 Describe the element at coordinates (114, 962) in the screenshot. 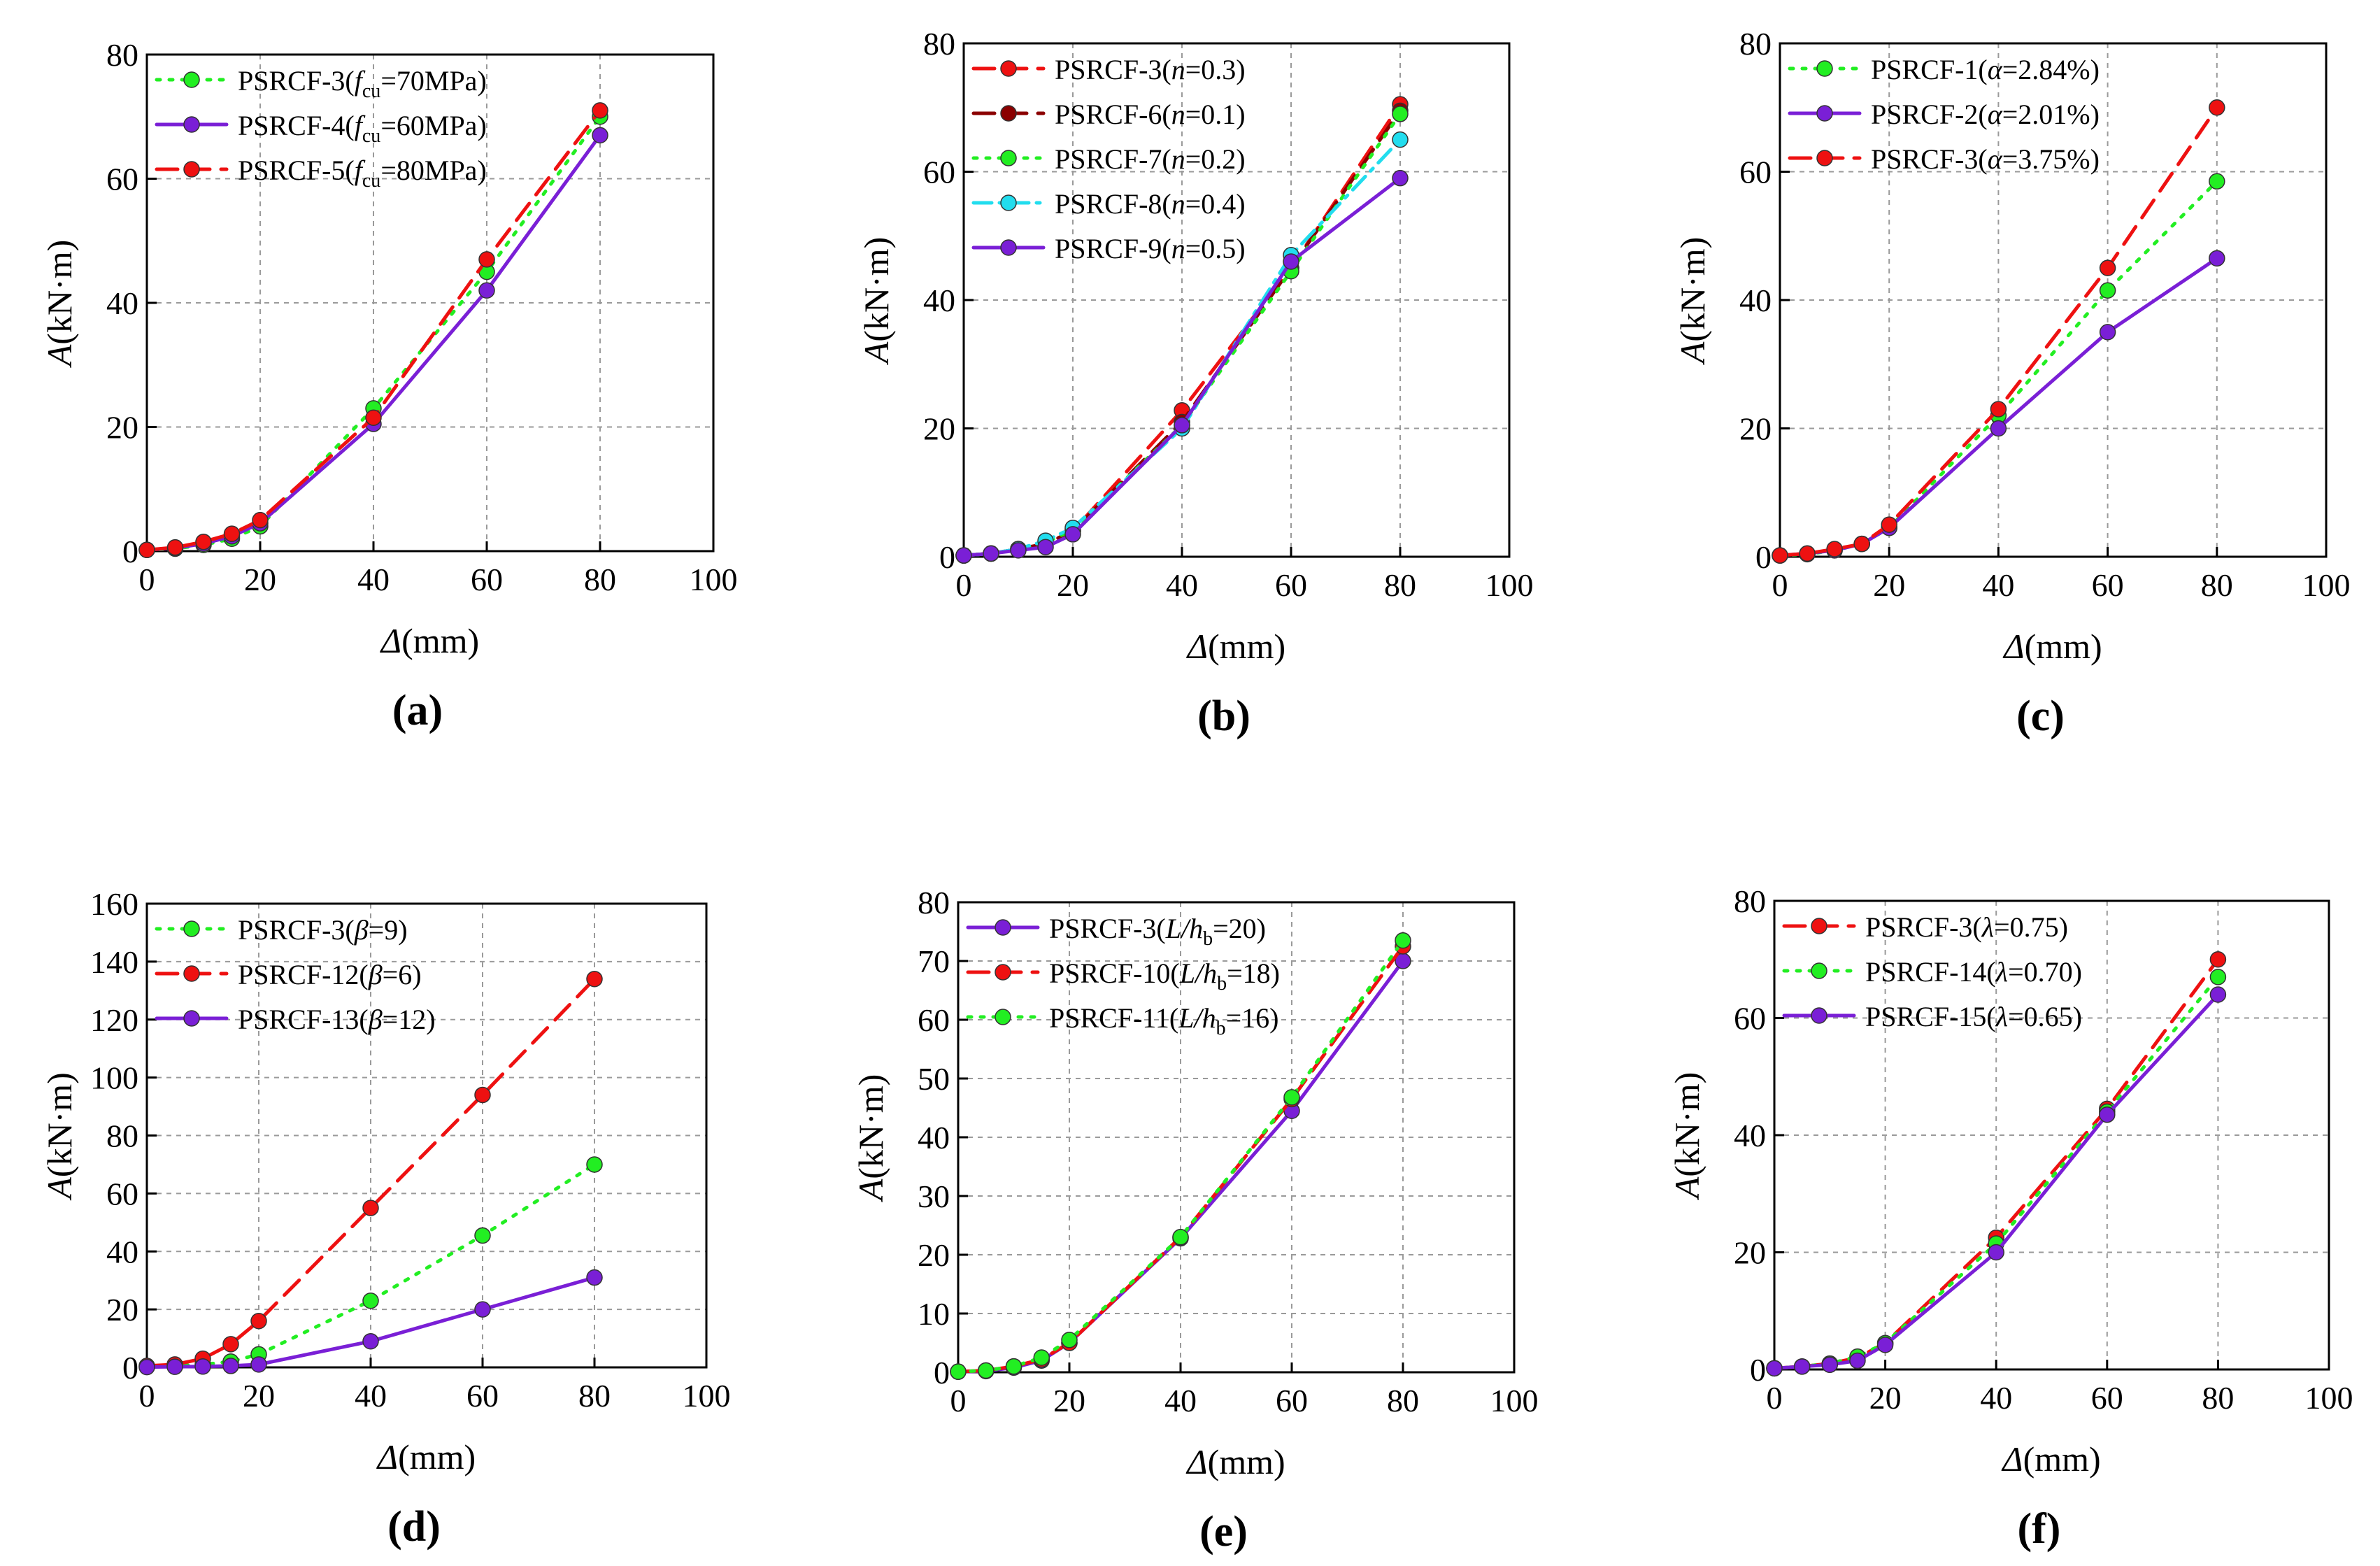

I see `y-tick-label: 140` at that location.